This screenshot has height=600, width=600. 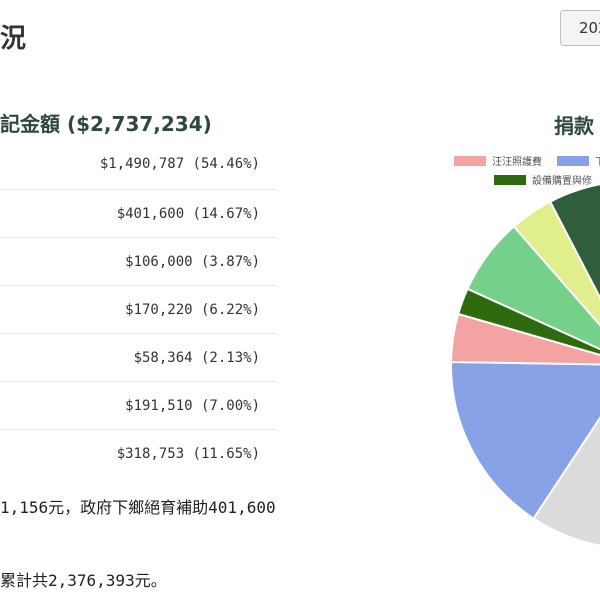 I want to click on cumulative-total-note: 累計共2,376,393元。, so click(x=83, y=580).